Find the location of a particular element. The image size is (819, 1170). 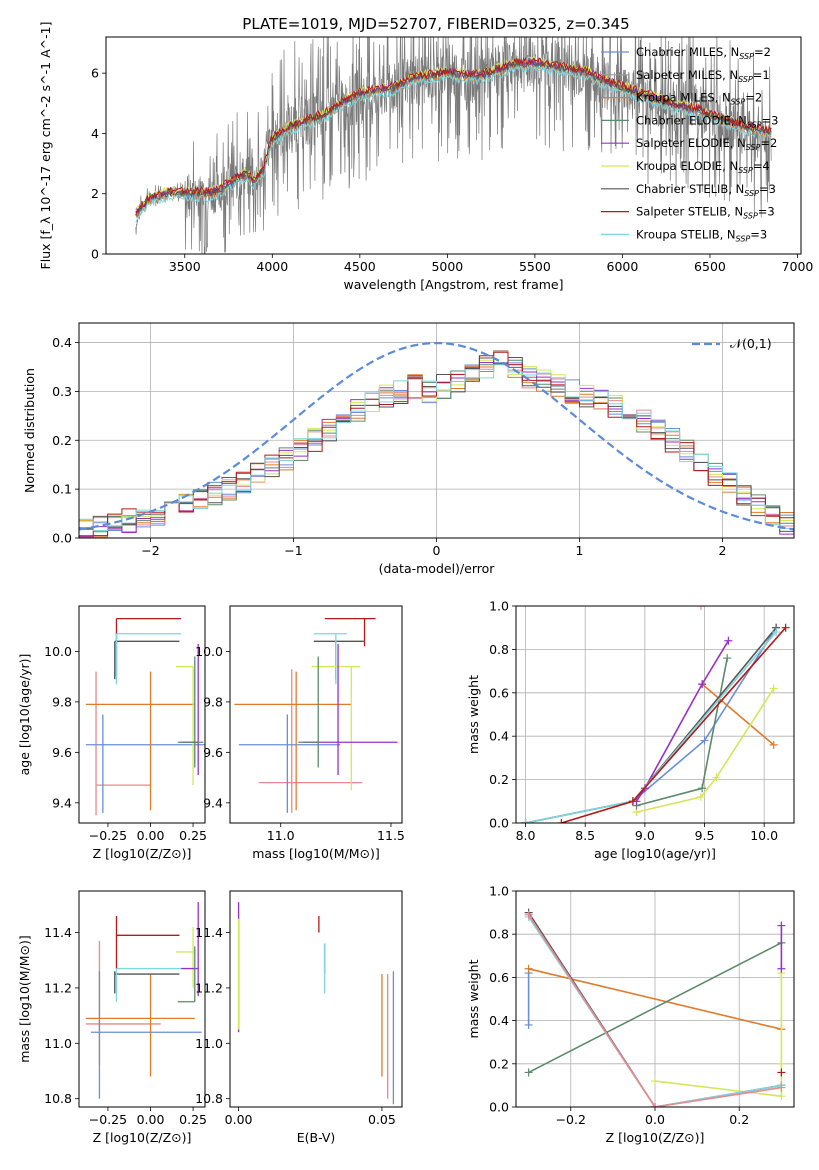

weight-vs-age-series is located at coordinates (655, 714).